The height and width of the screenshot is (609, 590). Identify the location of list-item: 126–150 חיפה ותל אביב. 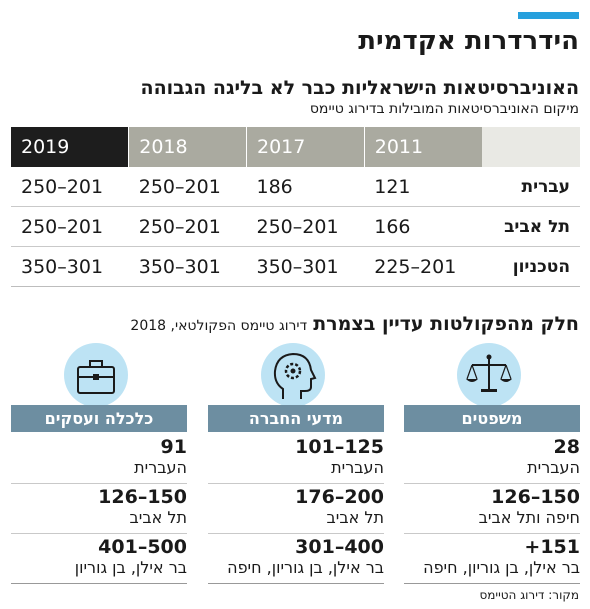
(492, 511).